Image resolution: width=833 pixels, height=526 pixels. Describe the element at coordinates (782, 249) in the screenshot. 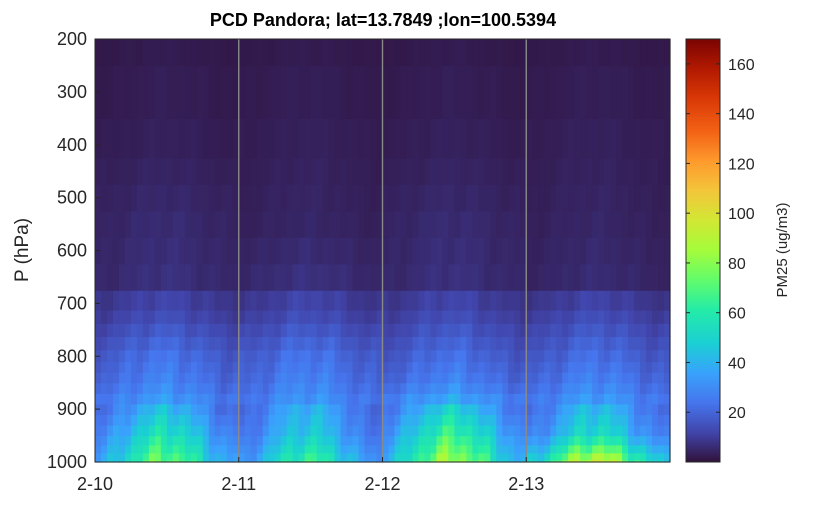

I see `colorbar-label: PM25 (ug/m3)` at that location.